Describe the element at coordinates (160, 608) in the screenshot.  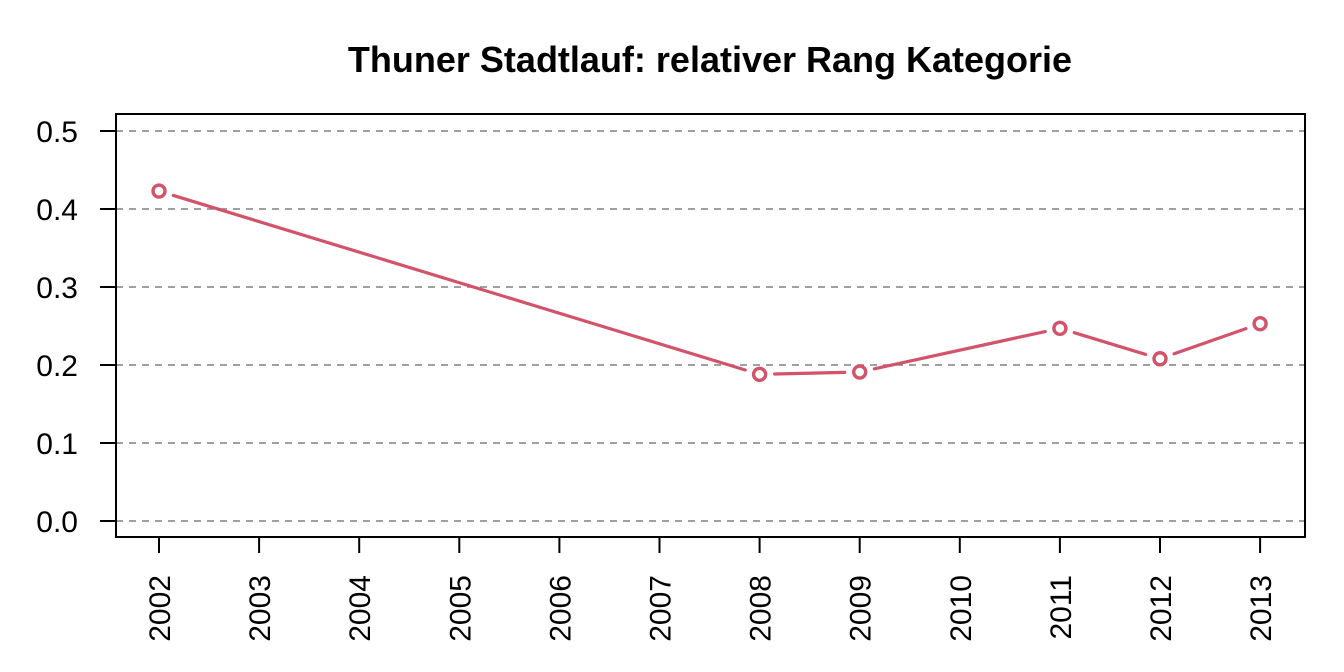
I see `x-tick-label: 2002` at that location.